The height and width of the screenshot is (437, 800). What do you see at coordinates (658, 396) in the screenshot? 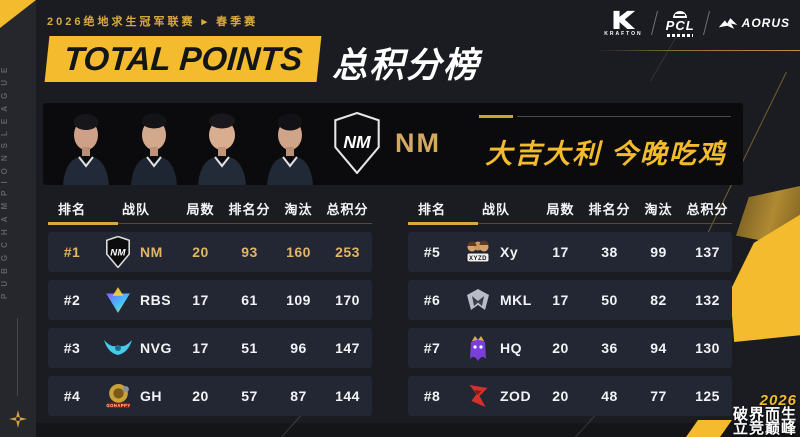
I see `kills-value: 77` at bounding box center [658, 396].